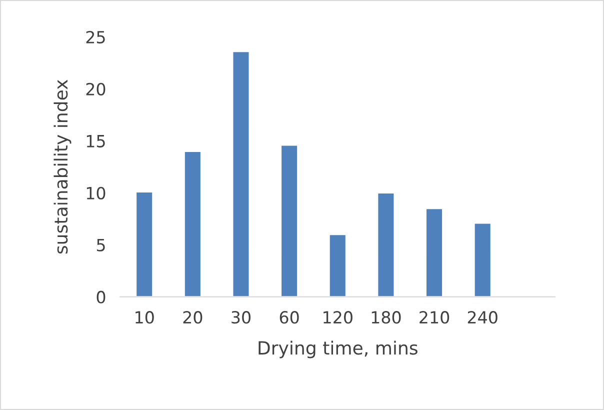  I want to click on y-tick-label: 20, so click(96, 89).